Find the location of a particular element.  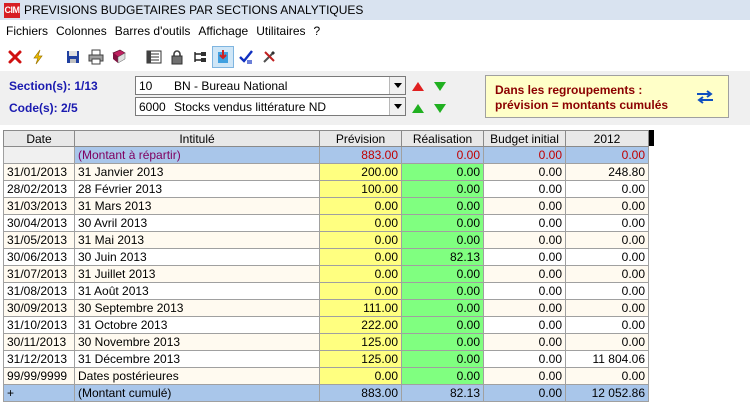

execute-button is located at coordinates (38, 57).